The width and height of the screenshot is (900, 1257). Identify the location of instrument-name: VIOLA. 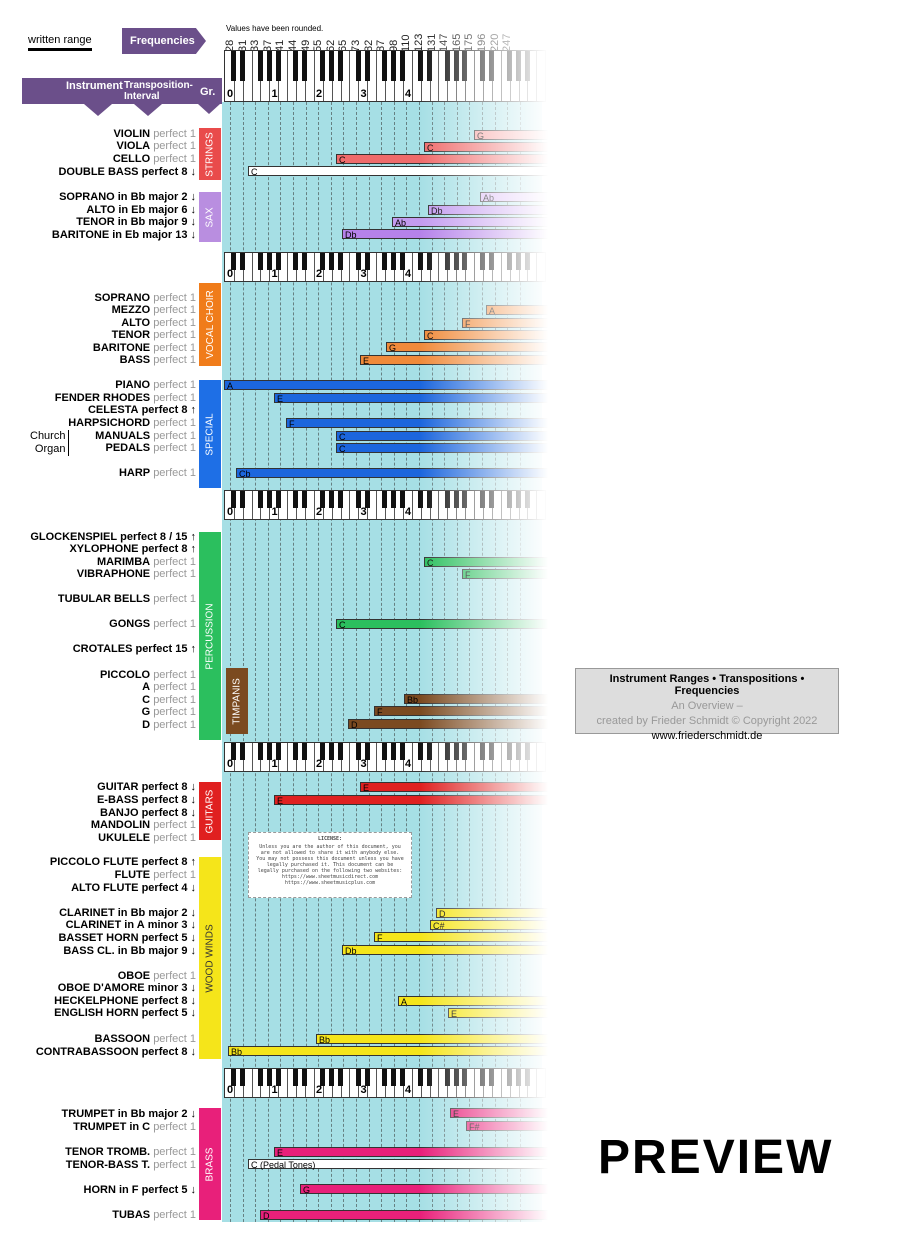
(133, 146).